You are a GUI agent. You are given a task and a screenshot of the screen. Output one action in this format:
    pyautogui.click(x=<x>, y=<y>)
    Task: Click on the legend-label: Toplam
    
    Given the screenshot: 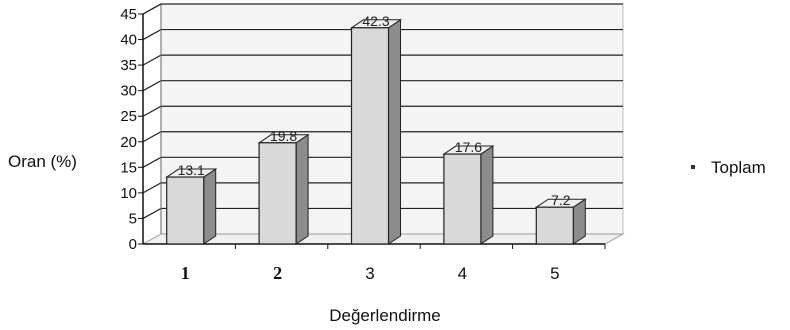 What is the action you would take?
    pyautogui.click(x=738, y=167)
    